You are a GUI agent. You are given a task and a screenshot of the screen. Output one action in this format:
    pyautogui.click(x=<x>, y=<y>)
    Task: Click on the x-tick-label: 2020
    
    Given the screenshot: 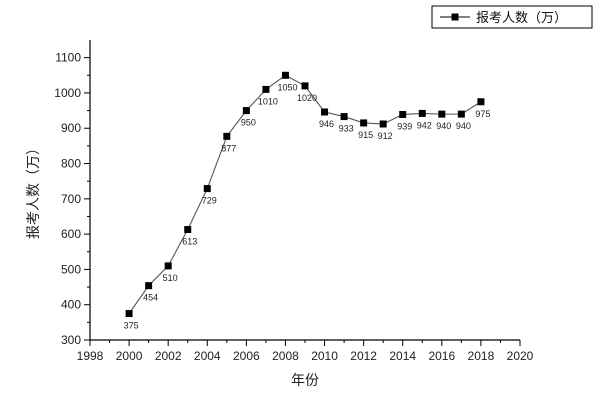 What is the action you would take?
    pyautogui.click(x=520, y=356)
    